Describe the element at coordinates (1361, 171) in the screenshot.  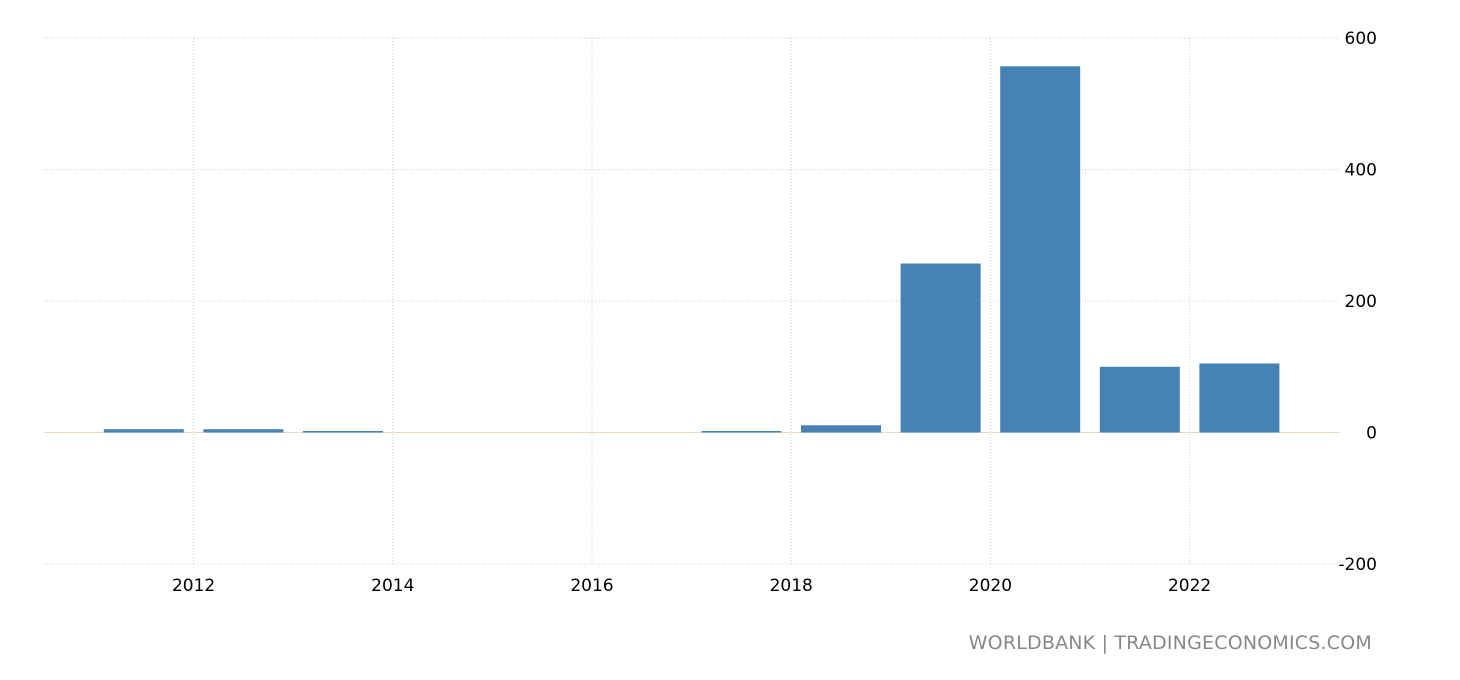
I see `y-tick-label: 400` at that location.